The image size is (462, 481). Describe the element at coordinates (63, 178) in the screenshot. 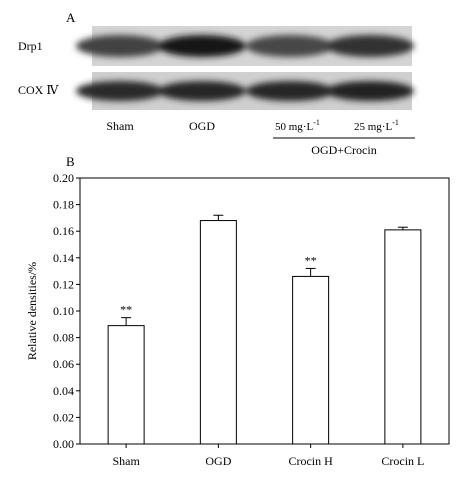

I see `y-tick-label: 0.20` at that location.